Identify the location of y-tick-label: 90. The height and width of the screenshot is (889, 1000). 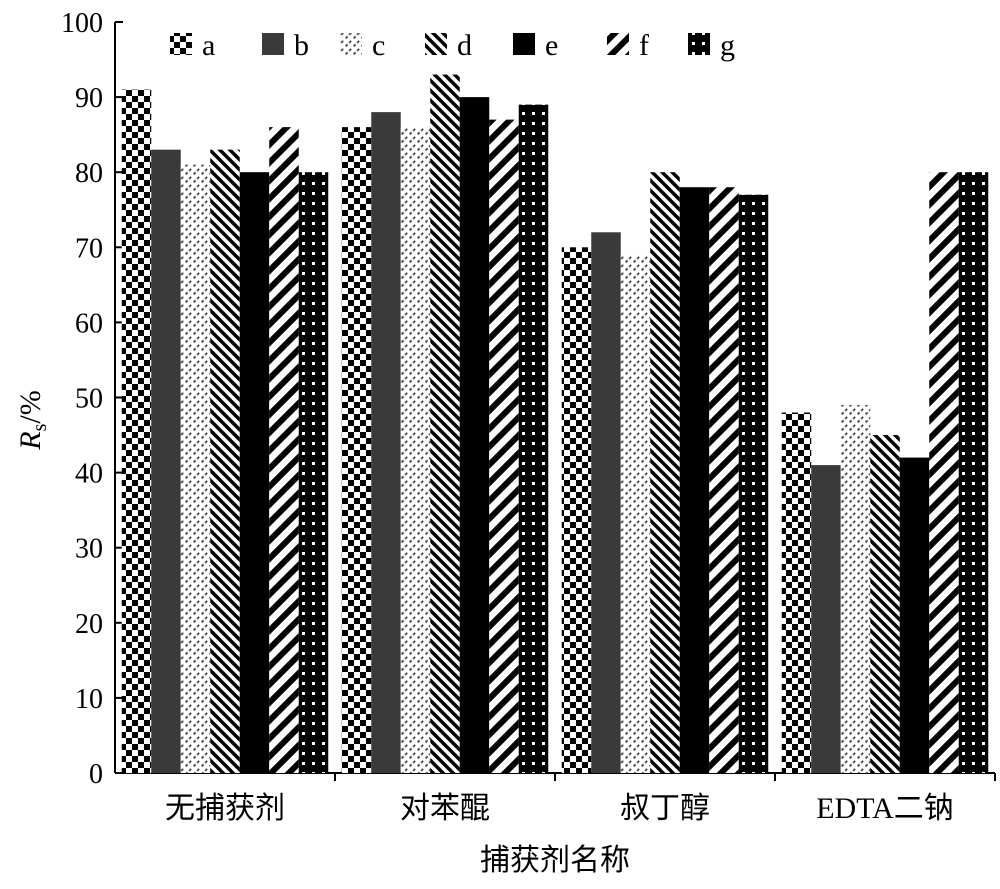
(89, 98).